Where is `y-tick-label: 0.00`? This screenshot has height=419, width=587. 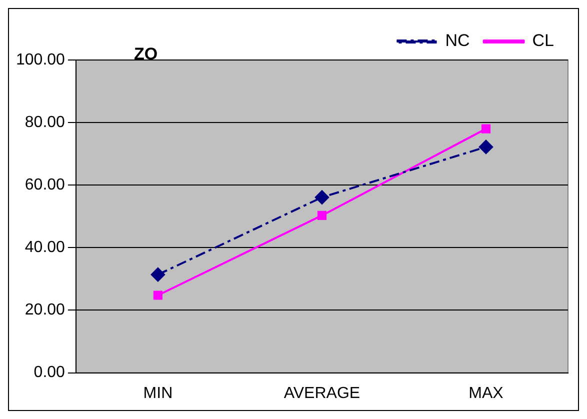 y-tick-label: 0.00 is located at coordinates (50, 373).